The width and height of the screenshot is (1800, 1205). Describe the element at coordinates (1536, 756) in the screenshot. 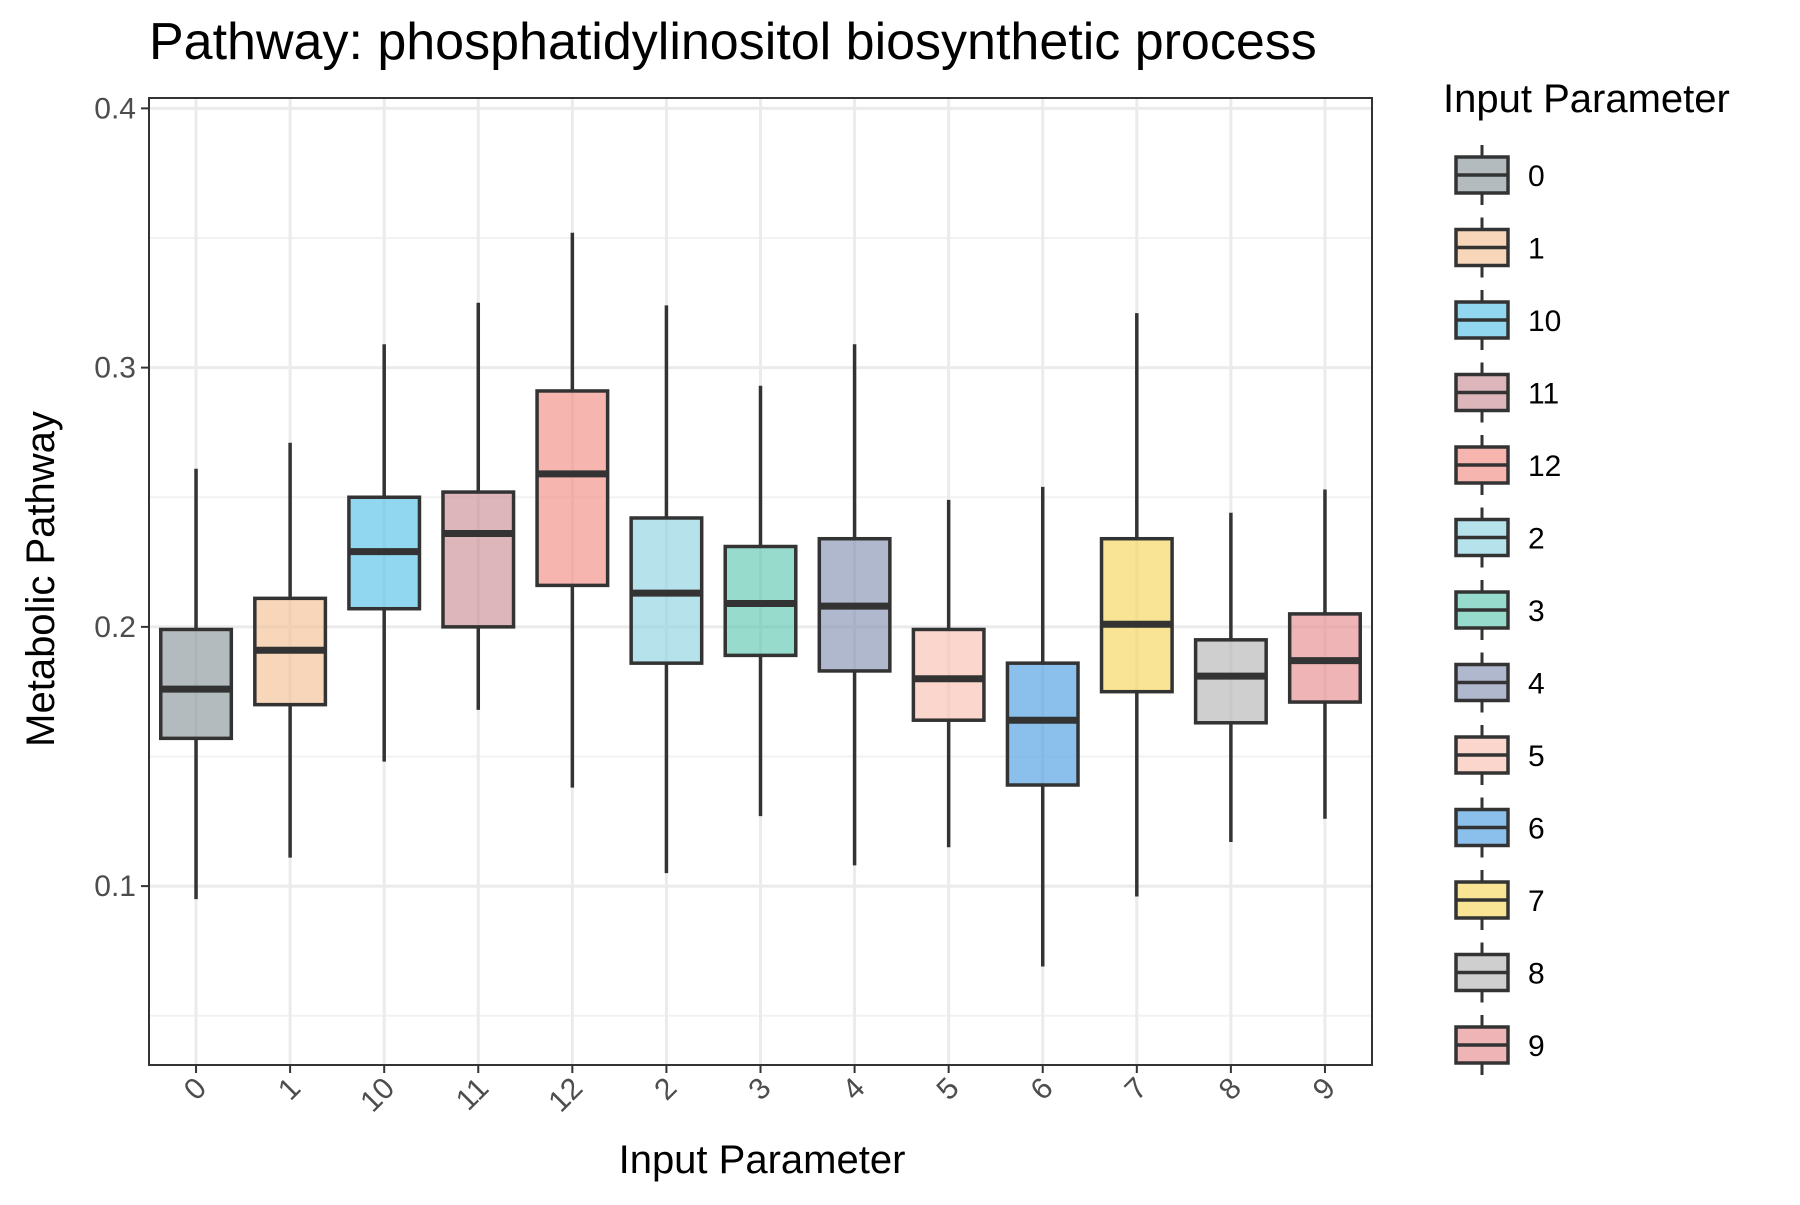

I see `legend-label: 5` at that location.